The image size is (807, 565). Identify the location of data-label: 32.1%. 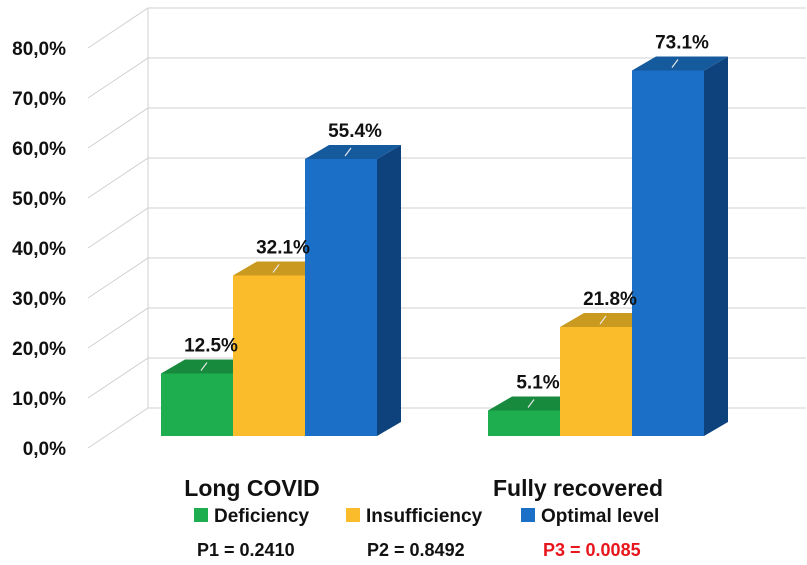
(283, 248).